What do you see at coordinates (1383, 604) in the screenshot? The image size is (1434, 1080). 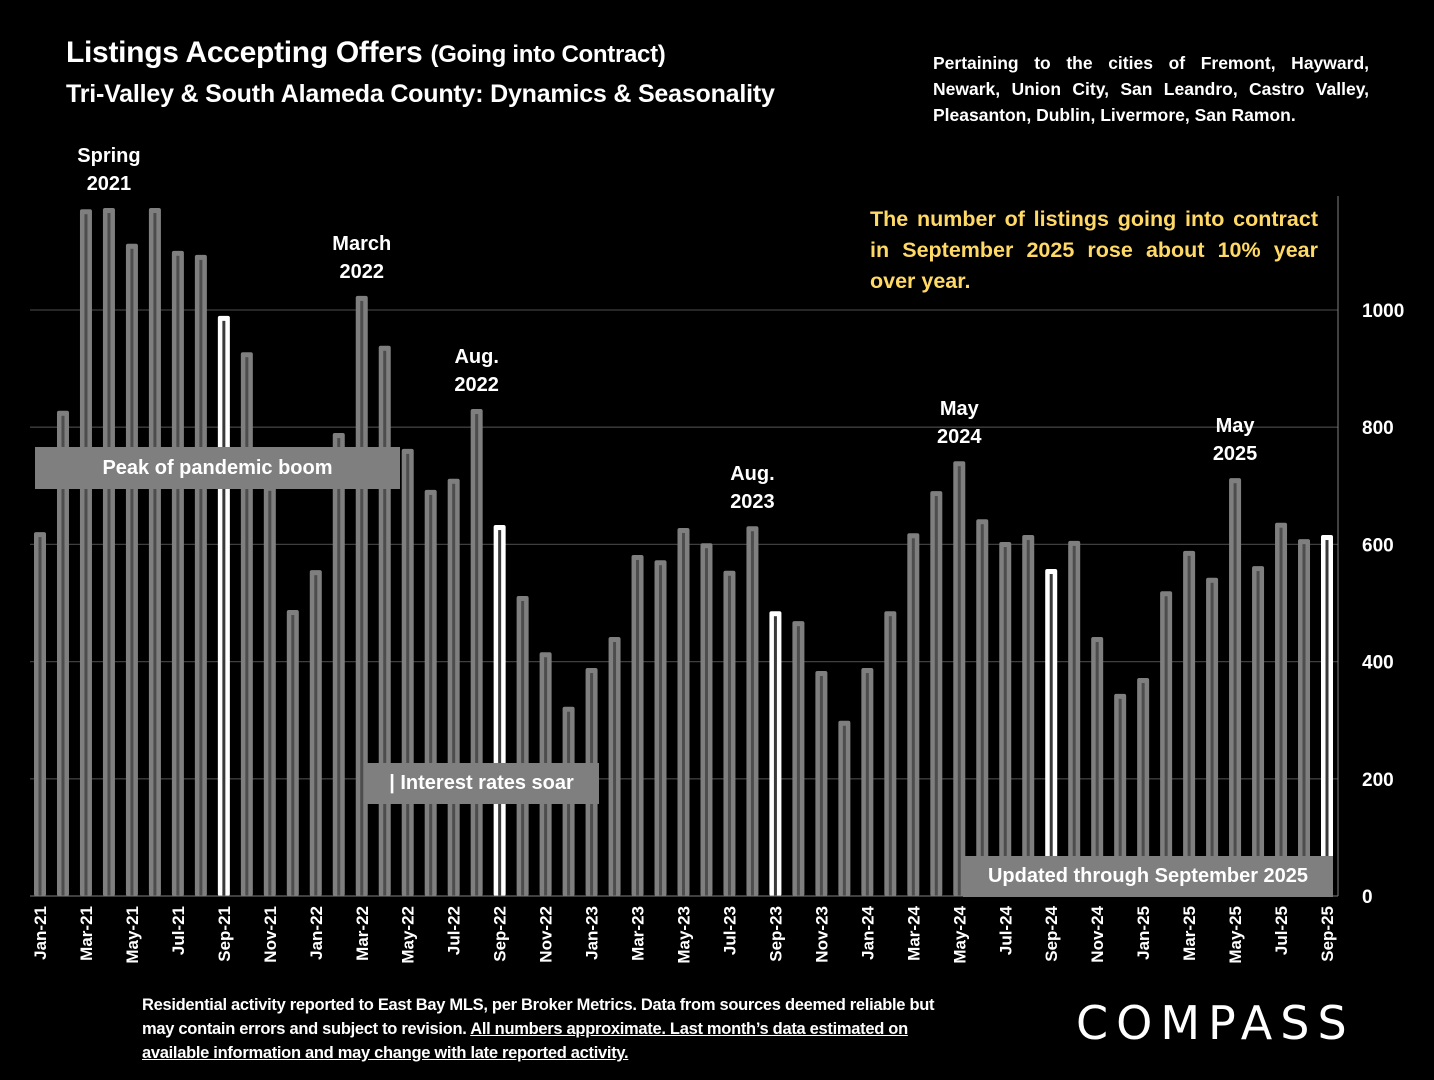 I see `y-axis-ticks: 0 200 400 600 800 1000` at bounding box center [1383, 604].